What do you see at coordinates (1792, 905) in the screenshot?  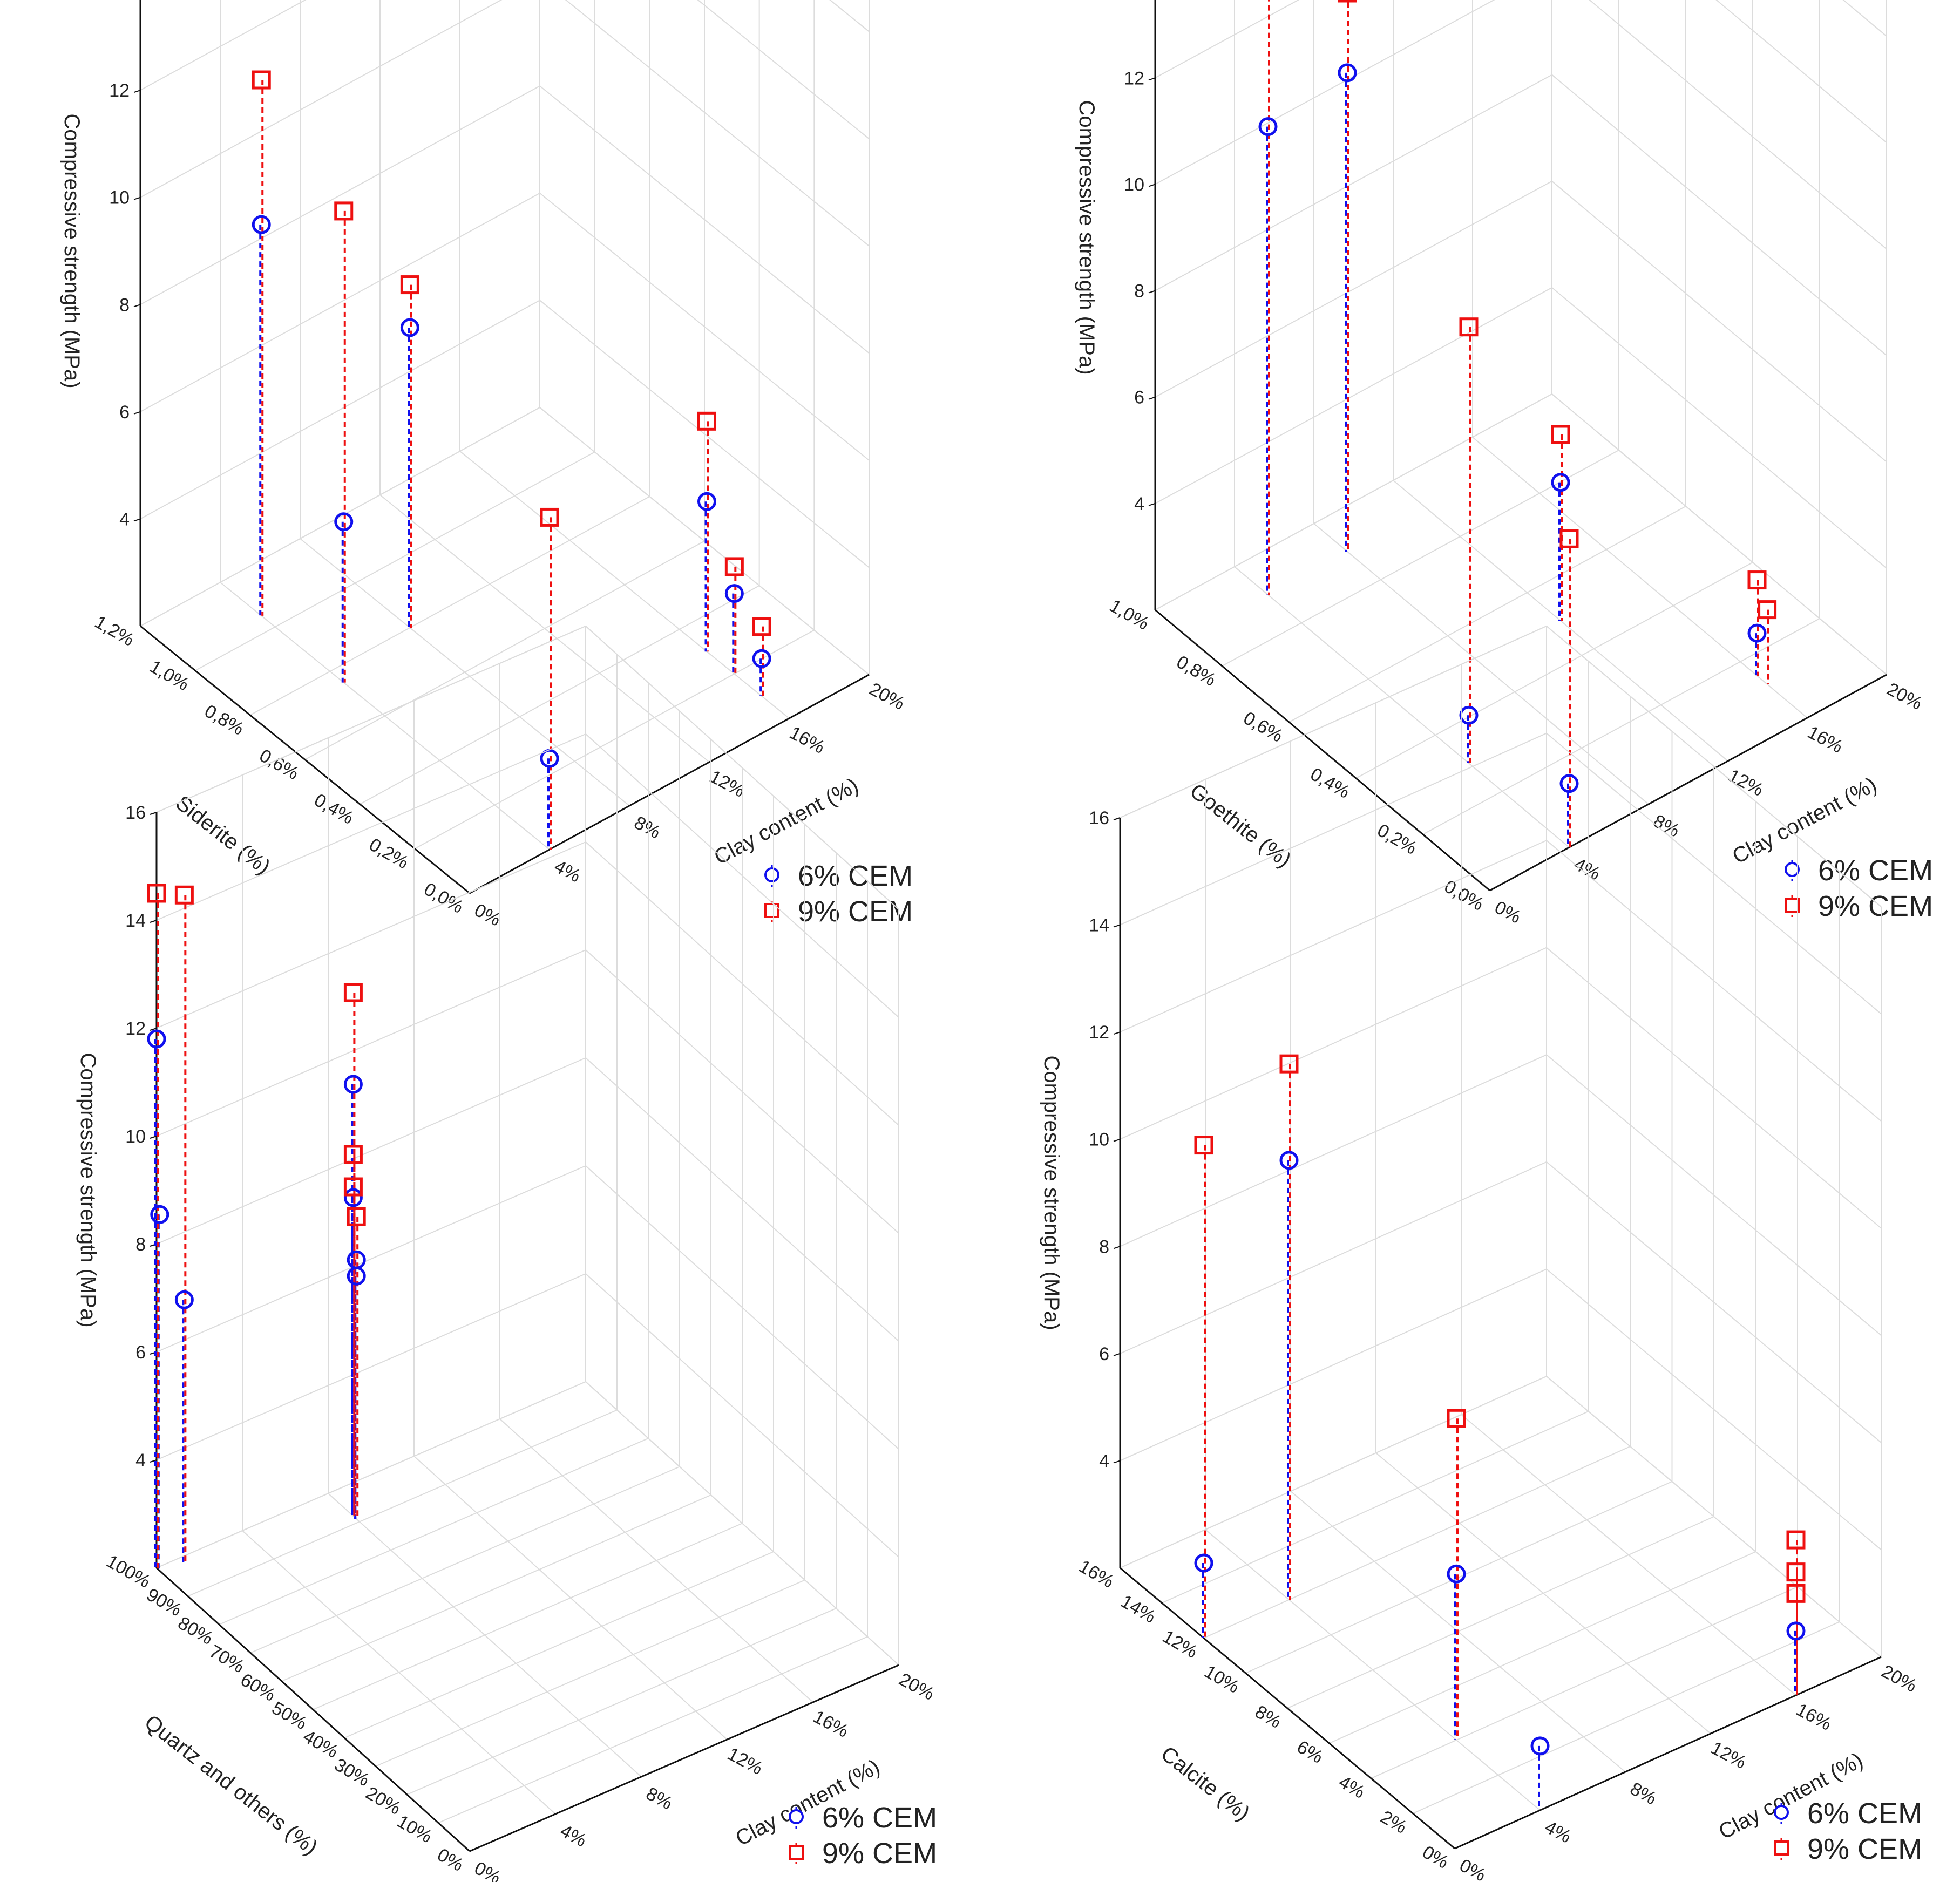 I see `legend-marker-square` at bounding box center [1792, 905].